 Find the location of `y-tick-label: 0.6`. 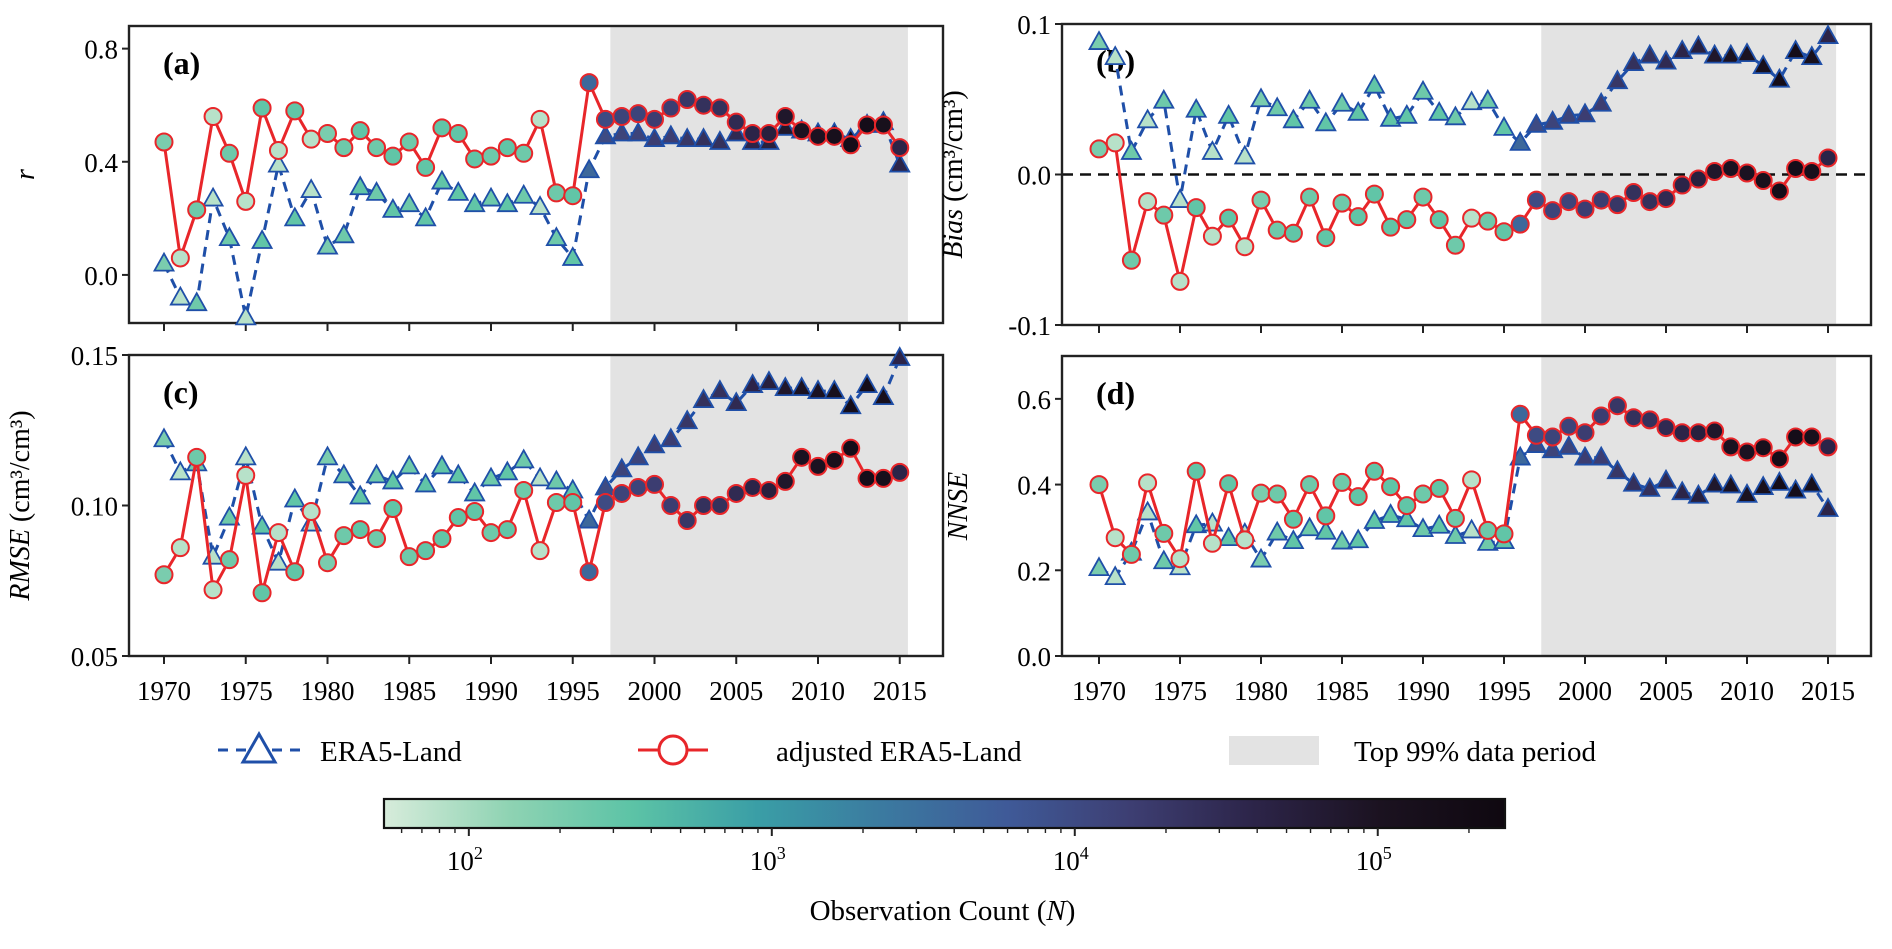

y-tick-label: 0.6 is located at coordinates (1034, 400).